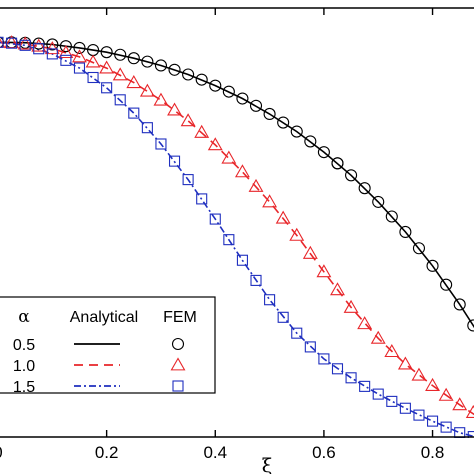 Image resolution: width=474 pixels, height=474 pixels. I want to click on x-tick-label: 0, so click(1, 452).